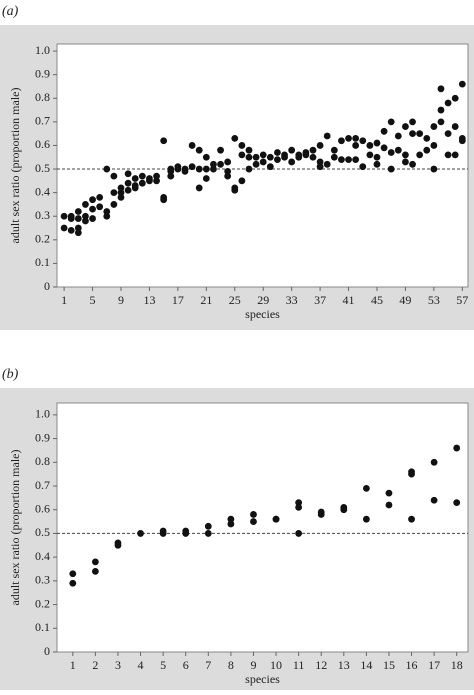  I want to click on y-tick-label: 0.9, so click(42, 437).